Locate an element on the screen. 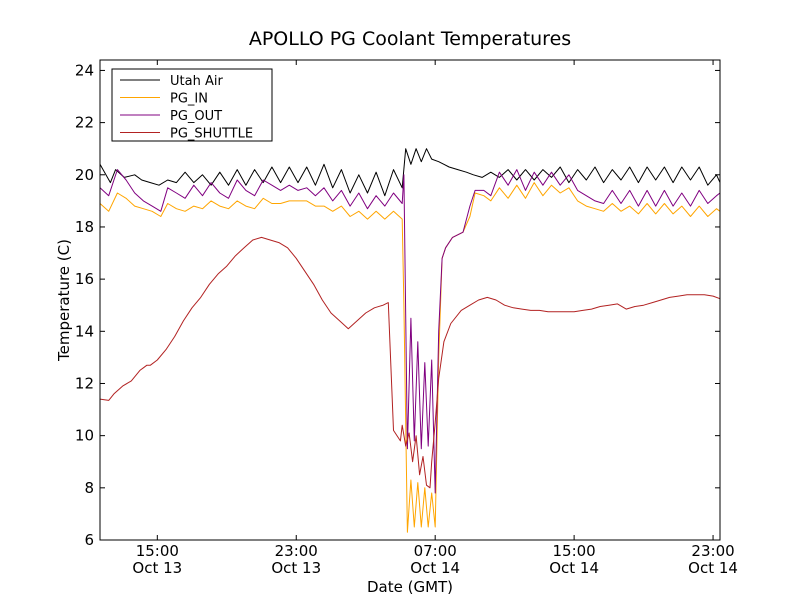 Image resolution: width=800 pixels, height=600 pixels. legend-label: PG_IN is located at coordinates (189, 99).